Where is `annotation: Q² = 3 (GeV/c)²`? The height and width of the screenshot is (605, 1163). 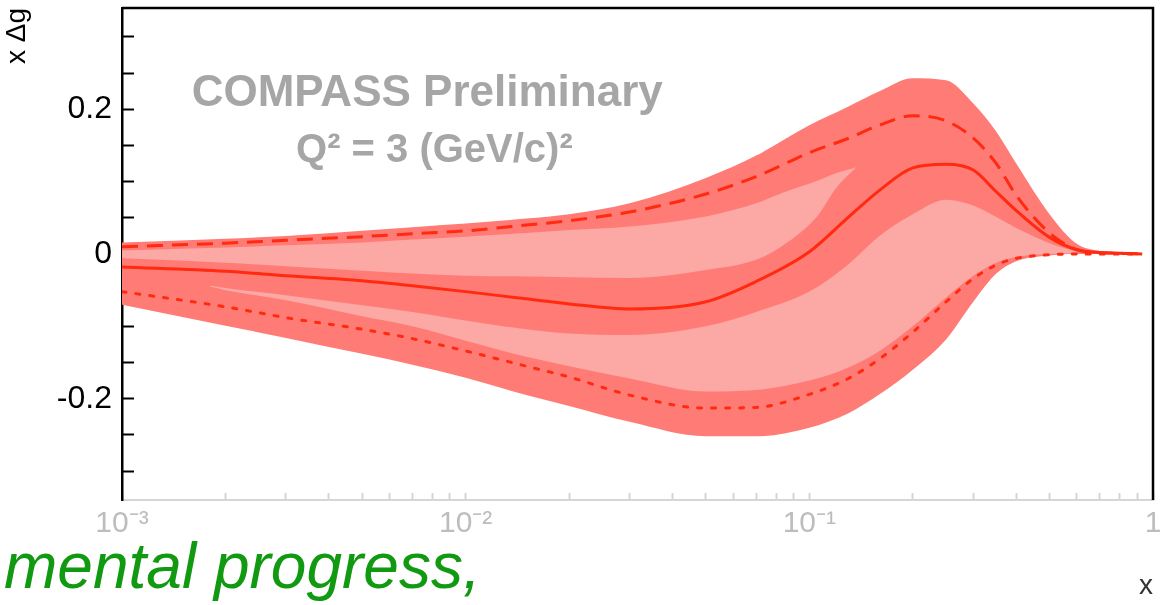
annotation: Q² = 3 (GeV/c)² is located at coordinates (434, 148).